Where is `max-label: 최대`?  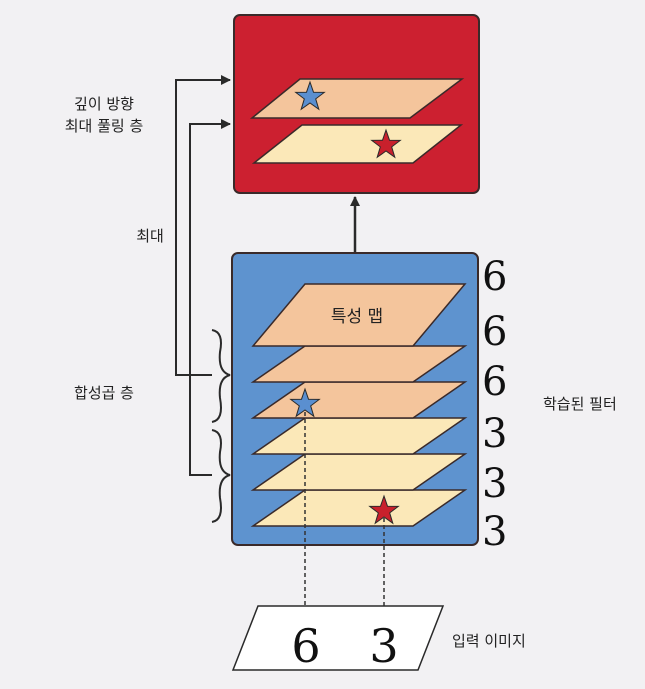 max-label: 최대 is located at coordinates (150, 236).